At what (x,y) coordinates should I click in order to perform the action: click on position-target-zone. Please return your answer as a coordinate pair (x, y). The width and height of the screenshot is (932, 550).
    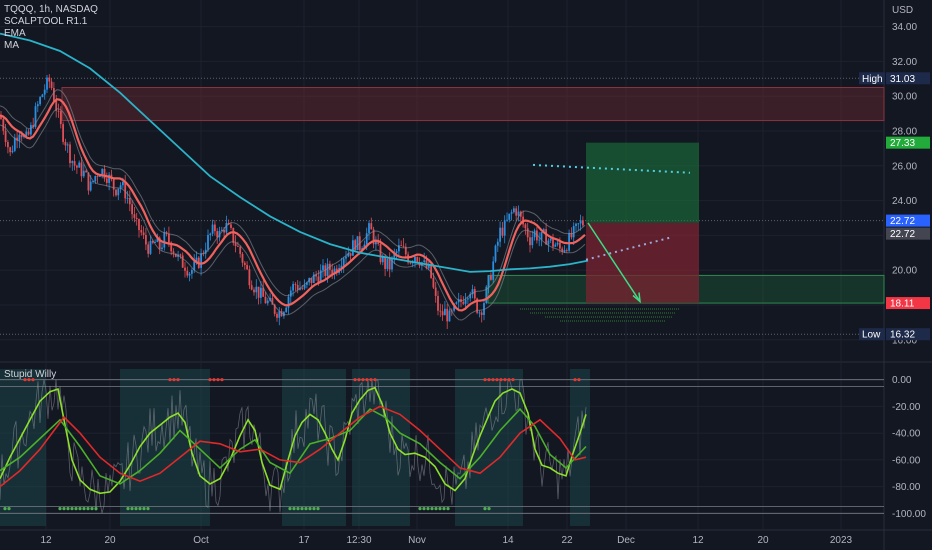
    Looking at the image, I should click on (642, 182).